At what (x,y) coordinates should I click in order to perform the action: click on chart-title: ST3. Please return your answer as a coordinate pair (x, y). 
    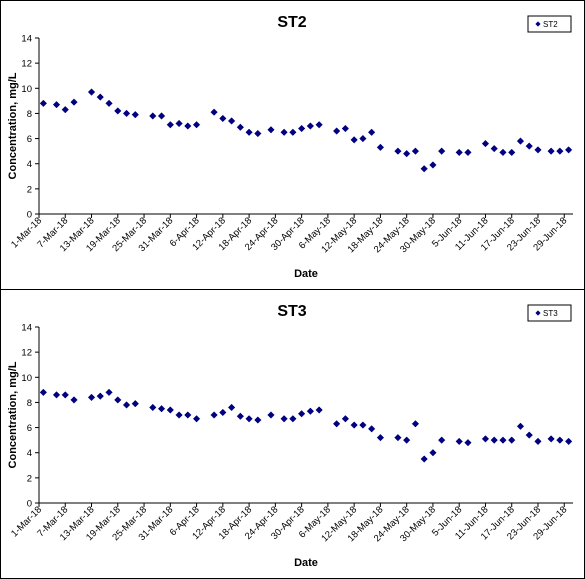
    Looking at the image, I should click on (291, 311).